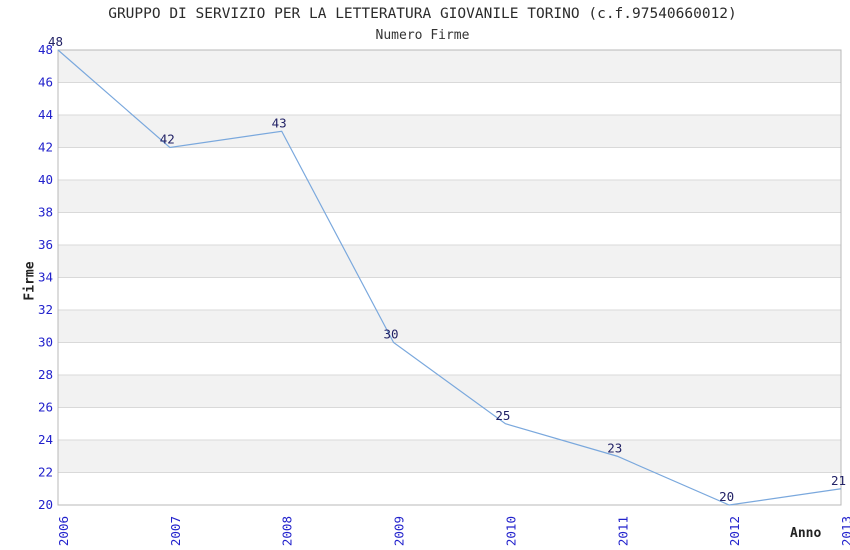 This screenshot has height=550, width=850. What do you see at coordinates (844, 531) in the screenshot?
I see `x-tick-label: 2013` at bounding box center [844, 531].